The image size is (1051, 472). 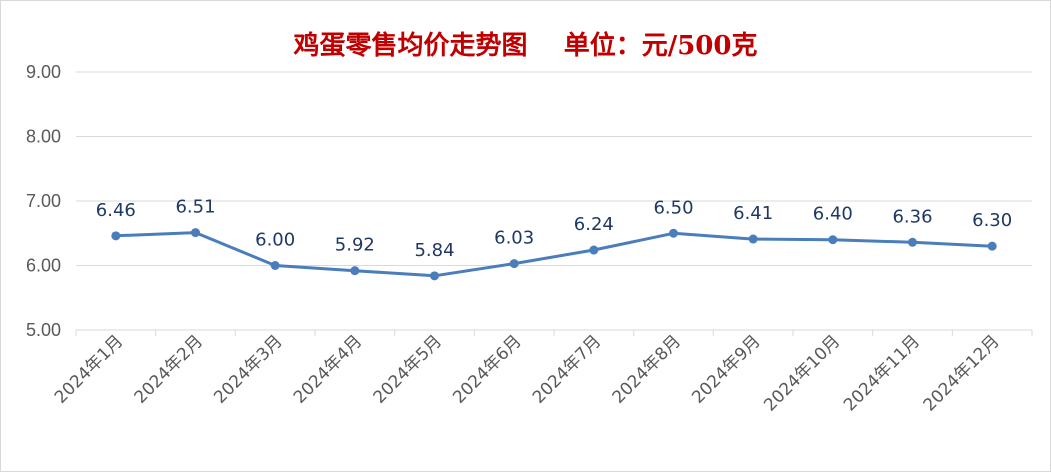 I want to click on y-tick-label: 7.00, so click(x=43, y=201).